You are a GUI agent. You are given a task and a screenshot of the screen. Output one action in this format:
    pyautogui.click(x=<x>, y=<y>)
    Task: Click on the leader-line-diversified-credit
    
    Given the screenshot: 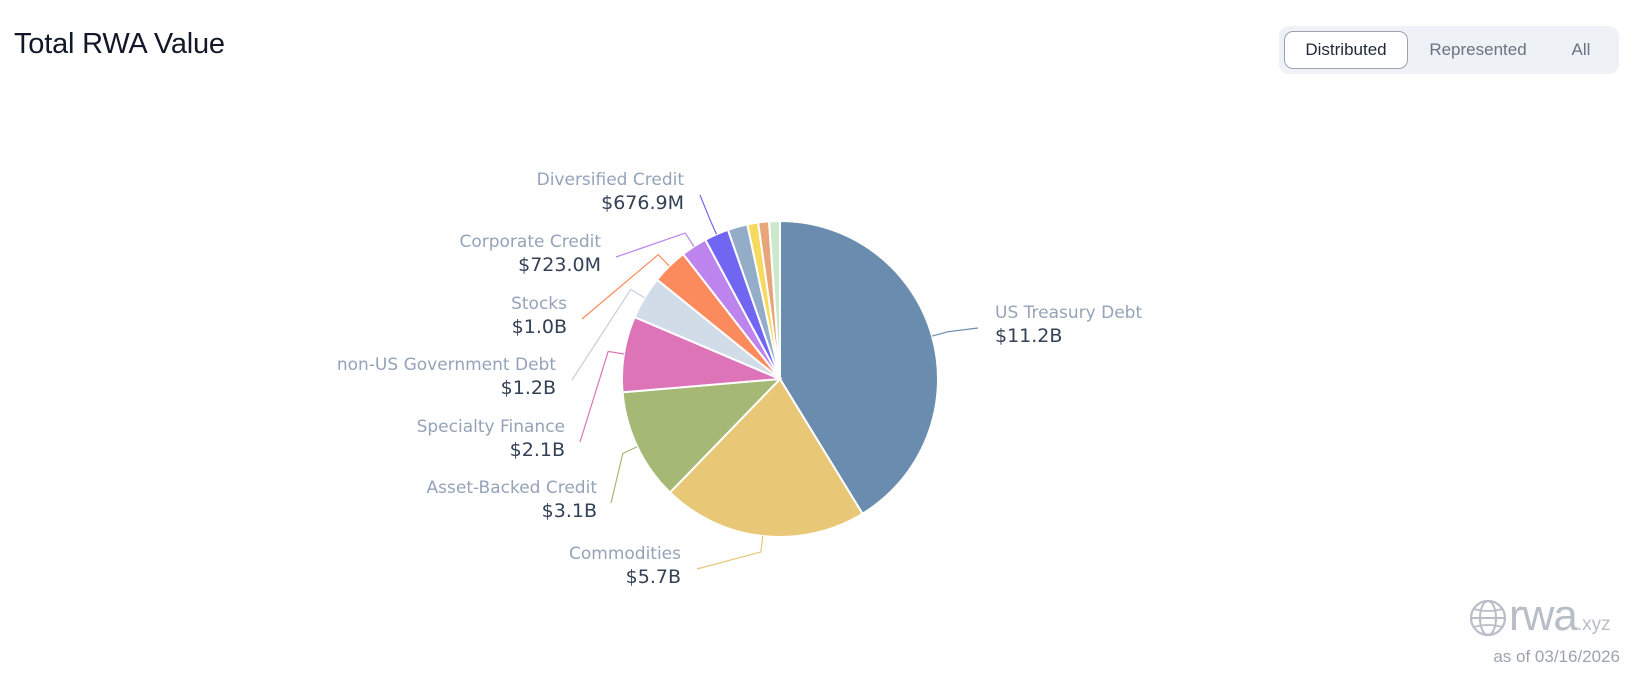 What is the action you would take?
    pyautogui.click(x=708, y=214)
    